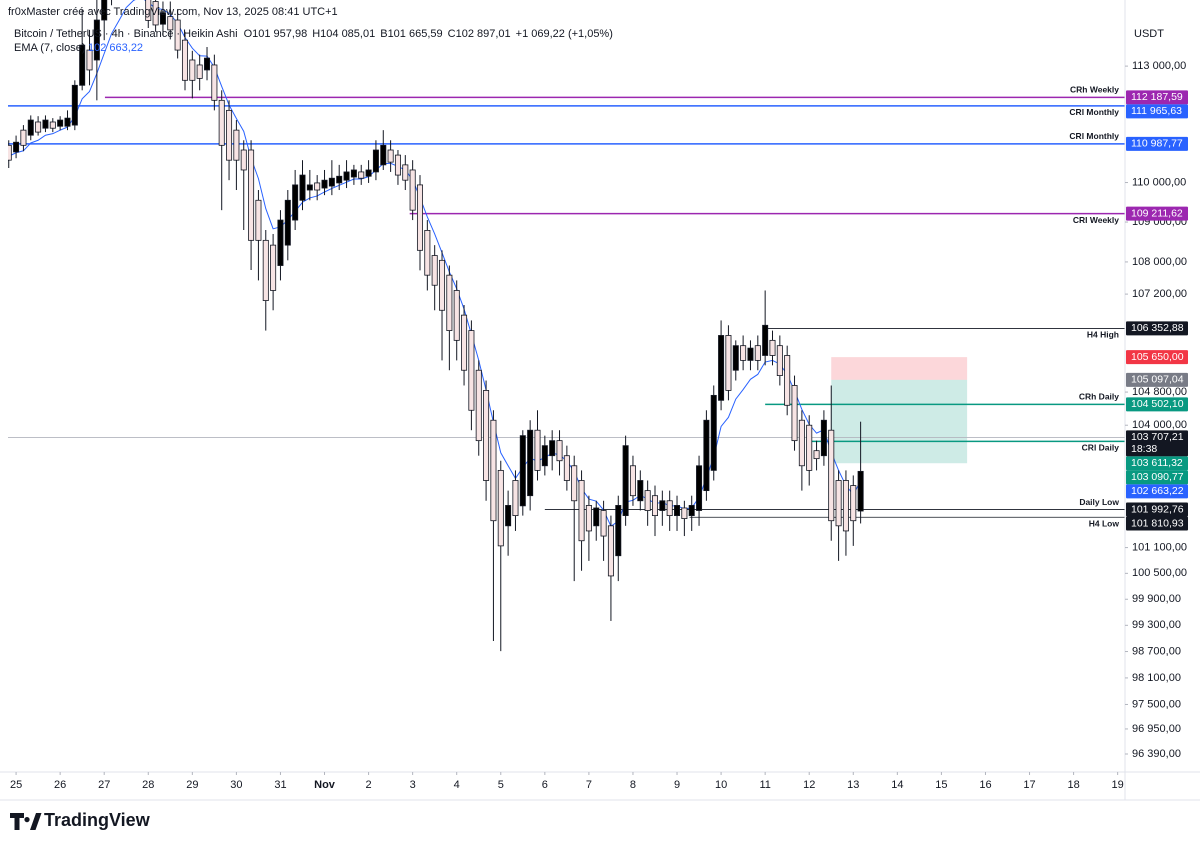  Describe the element at coordinates (1103, 335) in the screenshot. I see `level-name: H4 High` at that location.